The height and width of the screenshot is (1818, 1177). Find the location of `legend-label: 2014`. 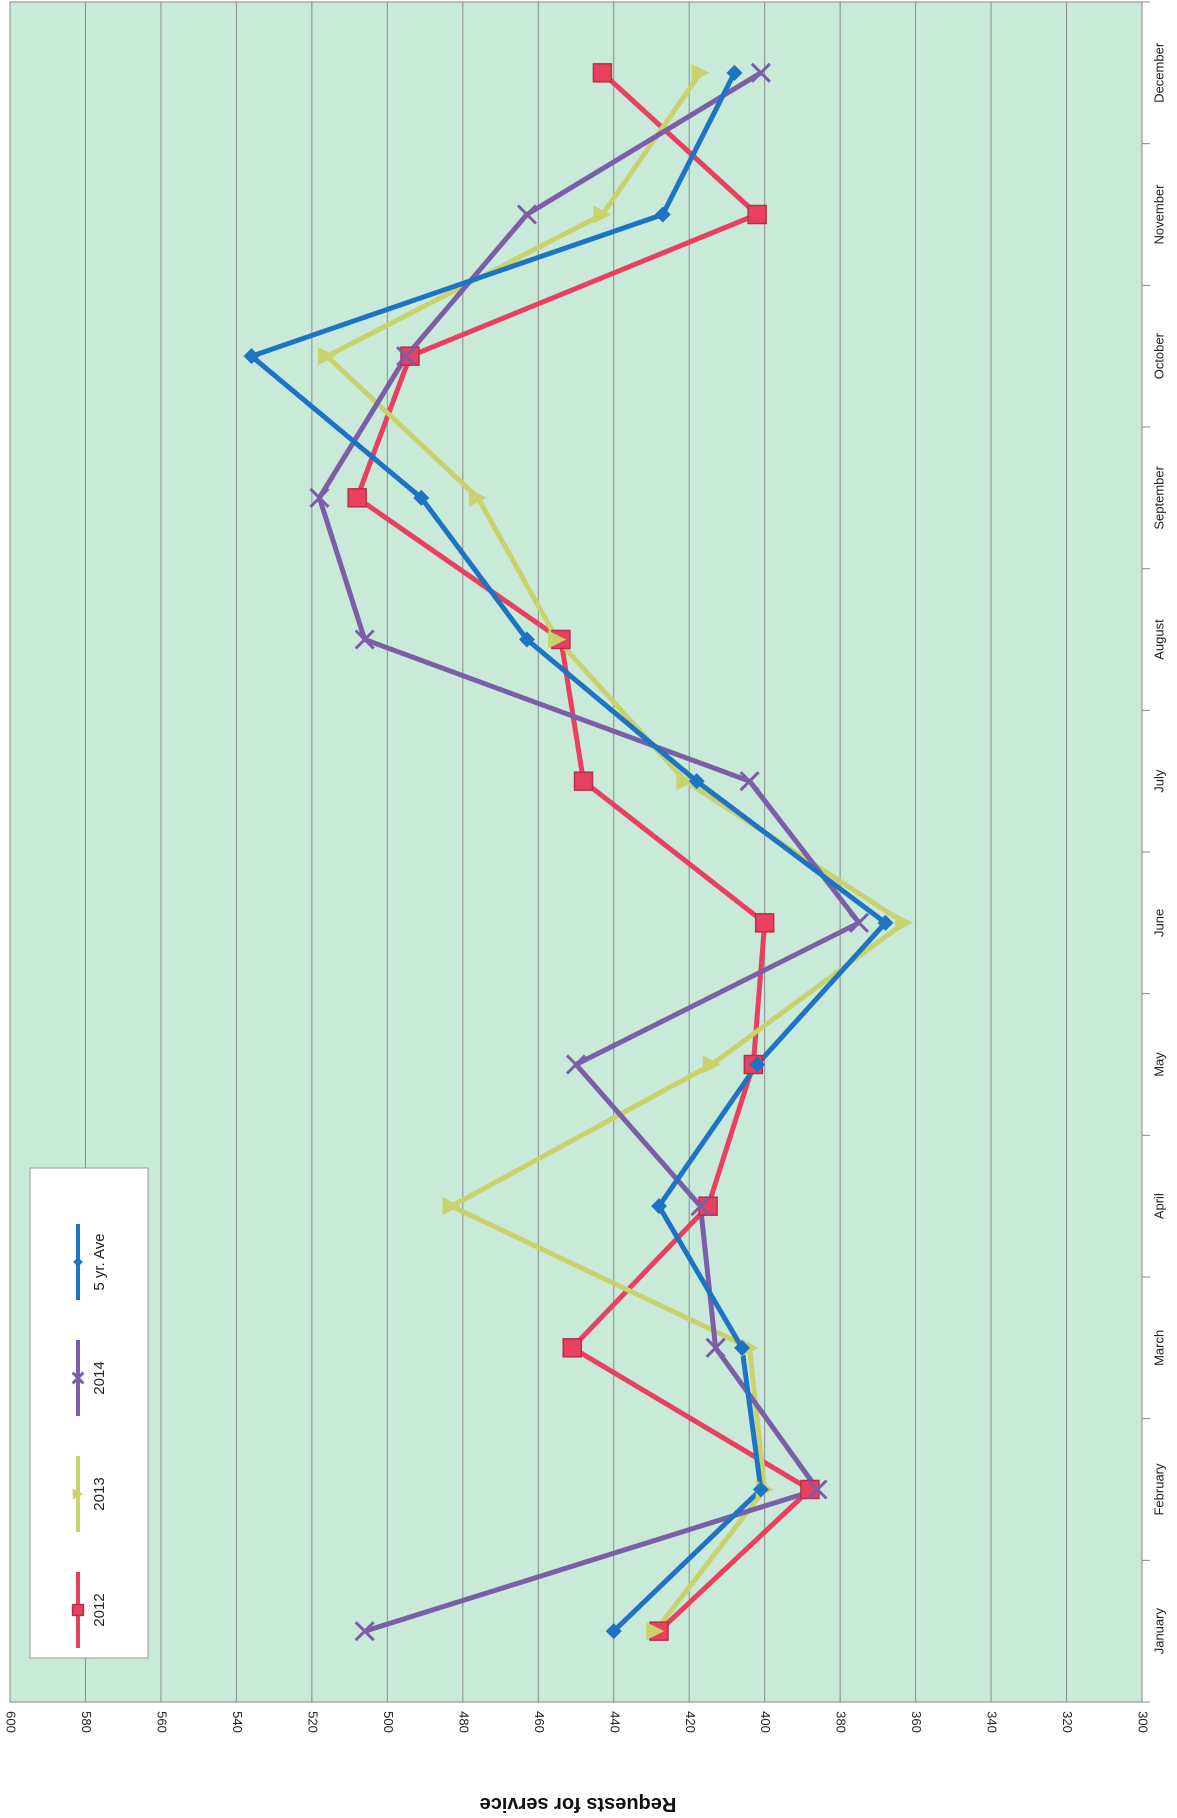

legend-label: 2014 is located at coordinates (99, 1377).